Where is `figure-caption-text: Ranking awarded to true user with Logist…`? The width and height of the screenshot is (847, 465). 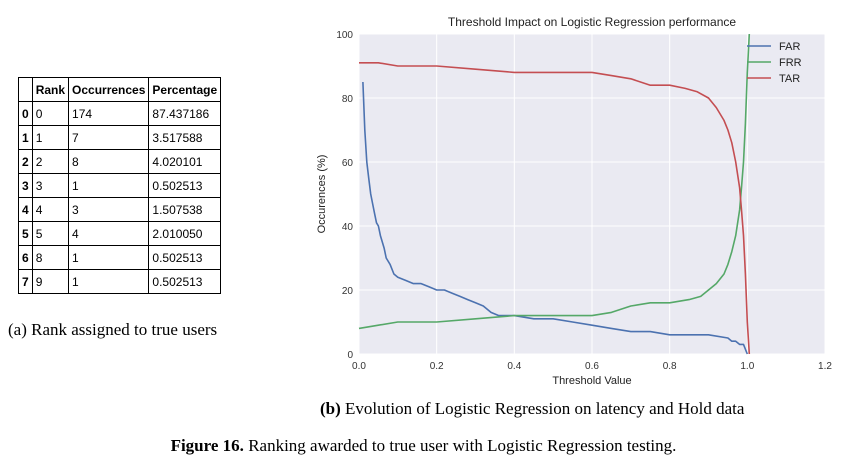 figure-caption-text: Ranking awarded to true user with Logist… is located at coordinates (462, 445).